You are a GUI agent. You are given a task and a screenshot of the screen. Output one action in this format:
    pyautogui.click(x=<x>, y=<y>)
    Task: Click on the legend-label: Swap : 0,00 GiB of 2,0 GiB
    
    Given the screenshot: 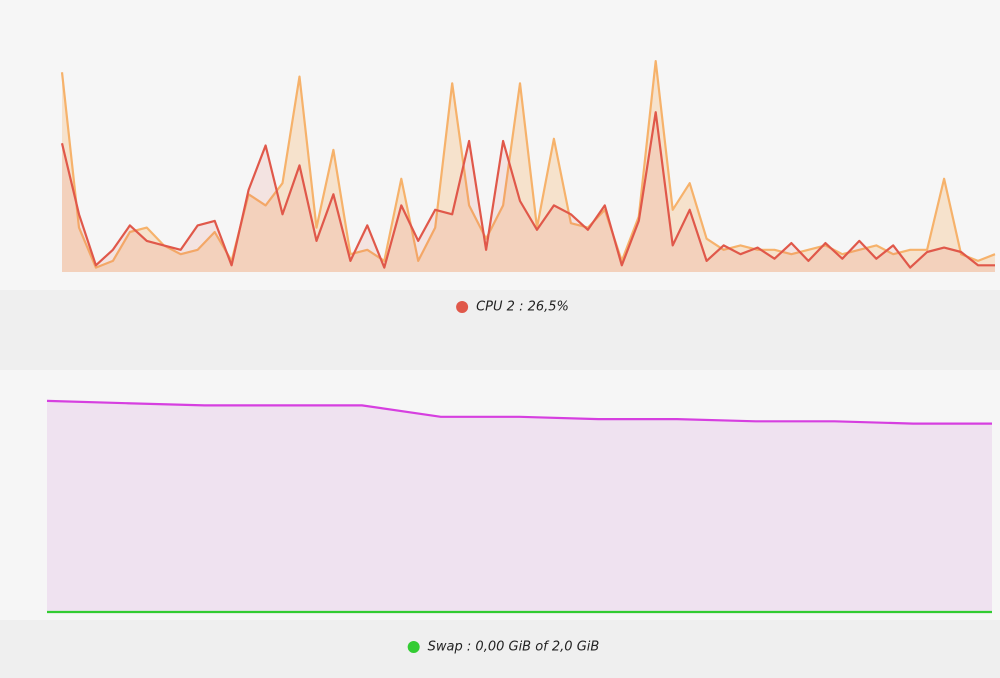 What is the action you would take?
    pyautogui.click(x=514, y=647)
    